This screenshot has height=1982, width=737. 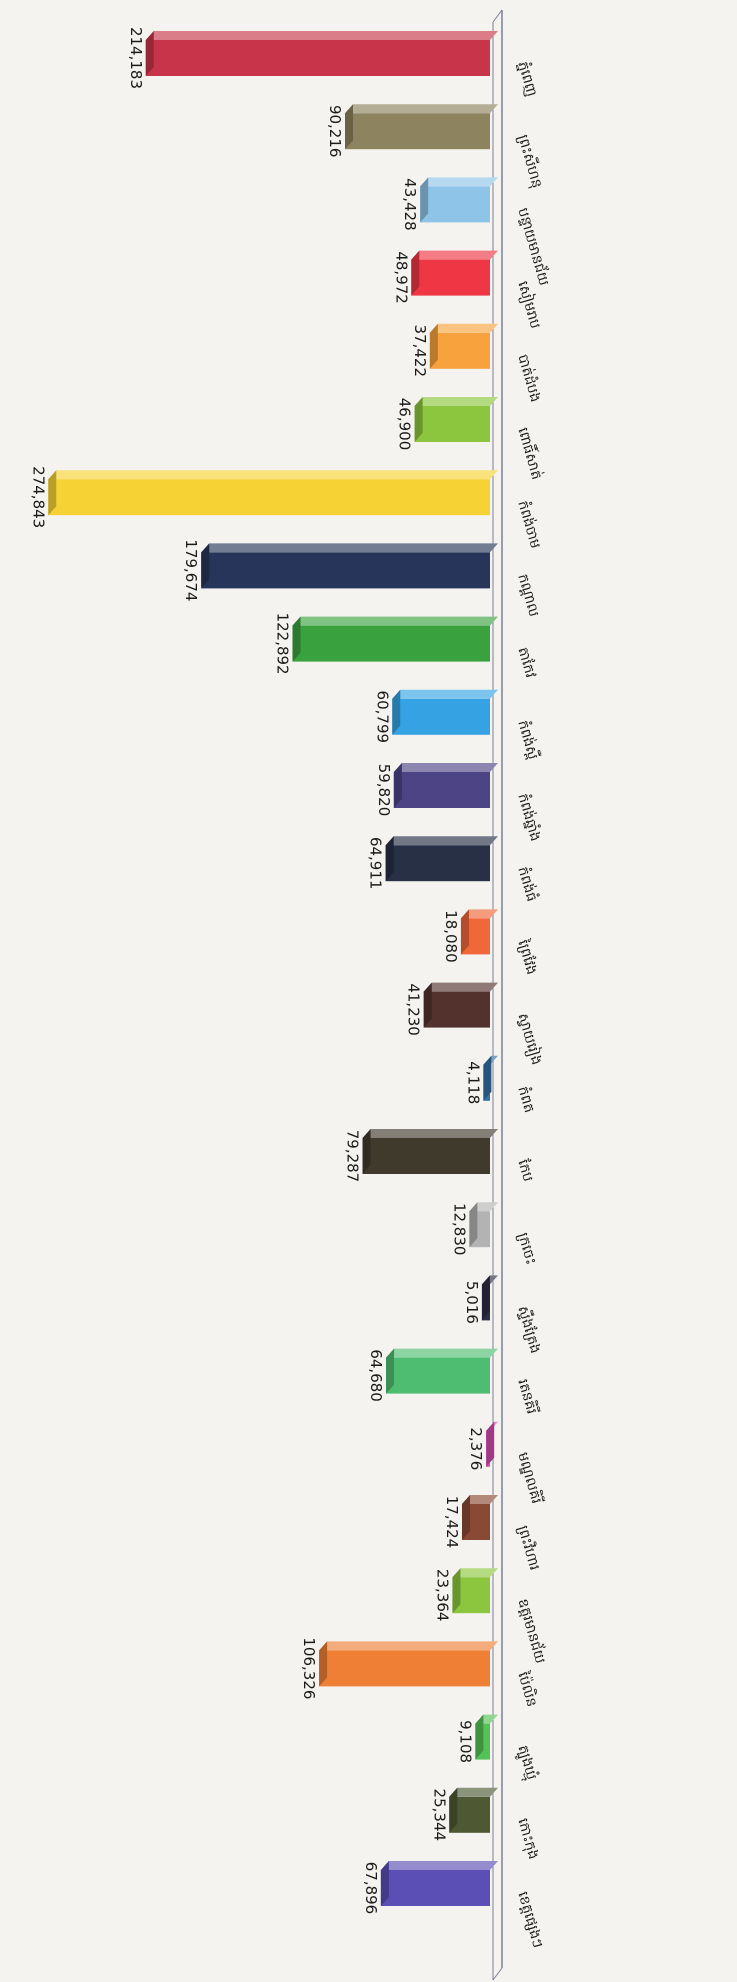 I want to click on value-label: 60,799, so click(x=382, y=717).